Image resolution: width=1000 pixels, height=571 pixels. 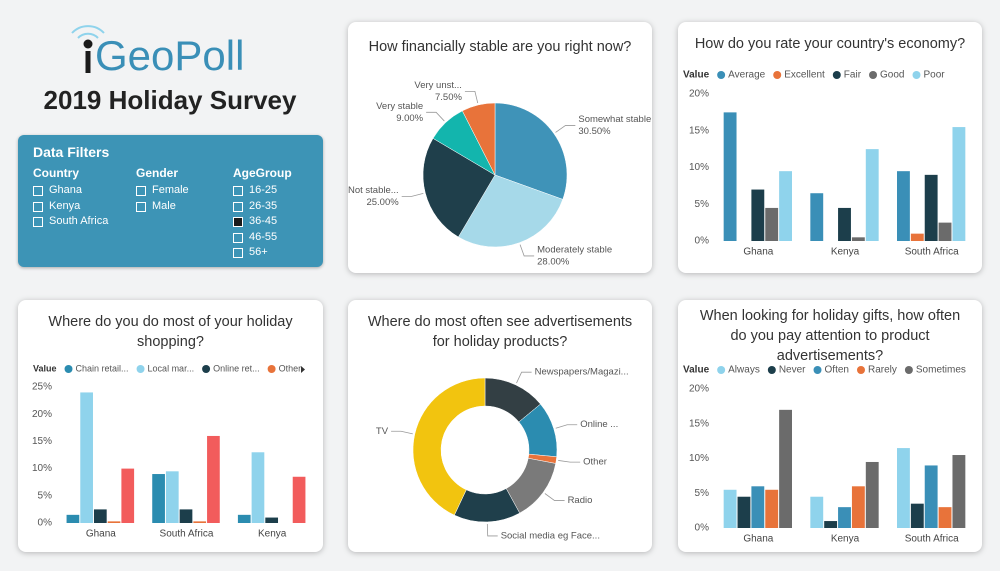 What do you see at coordinates (263, 221) in the screenshot?
I see `filter-option: 36-45` at bounding box center [263, 221].